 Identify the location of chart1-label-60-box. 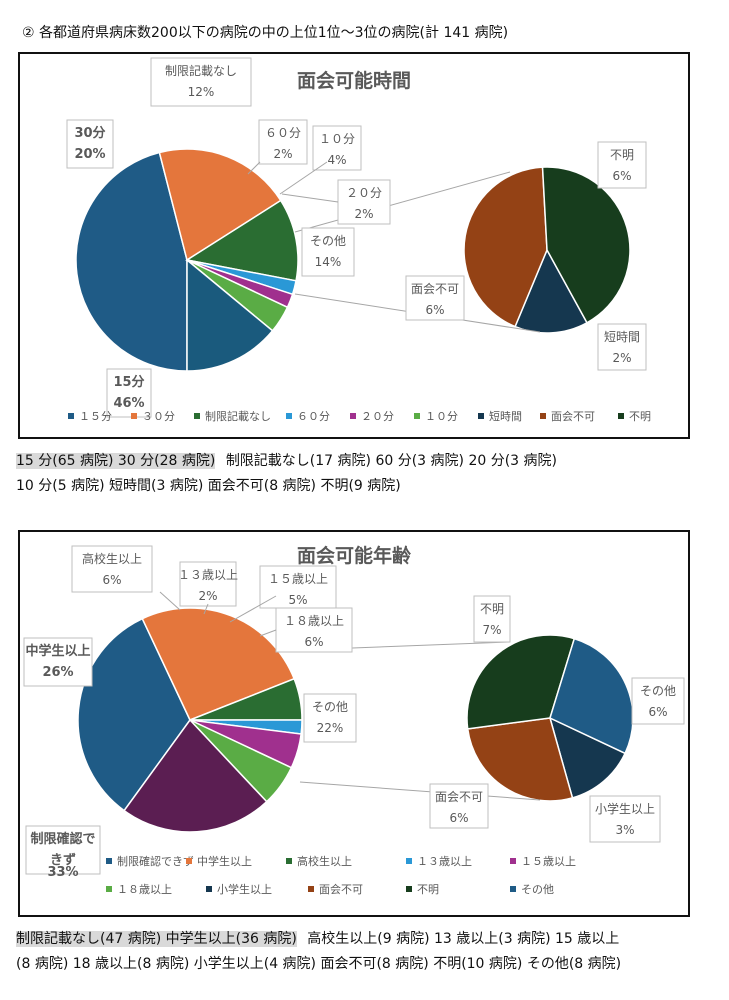
(283, 142).